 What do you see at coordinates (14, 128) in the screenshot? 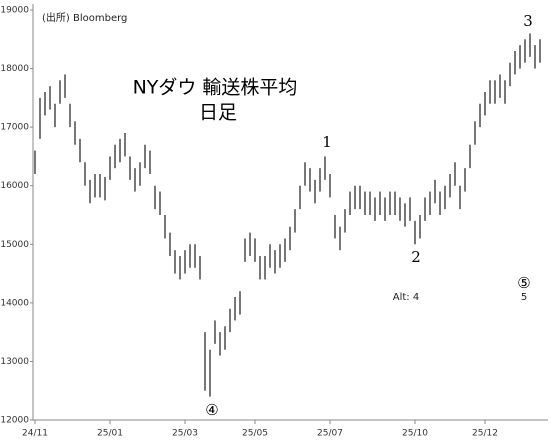
I see `y-tick-label: 17000` at bounding box center [14, 128].